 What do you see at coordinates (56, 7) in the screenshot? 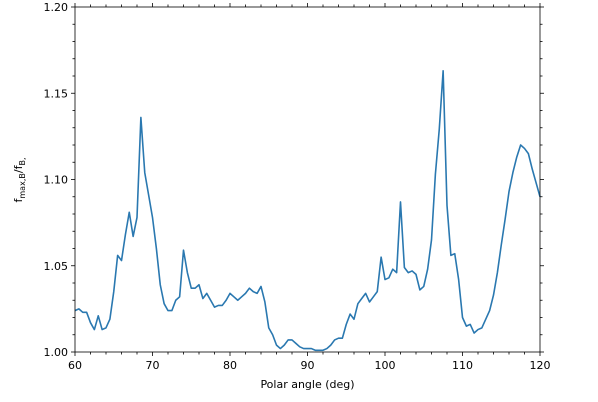
I see `y-tick-label: 1.20` at bounding box center [56, 7].